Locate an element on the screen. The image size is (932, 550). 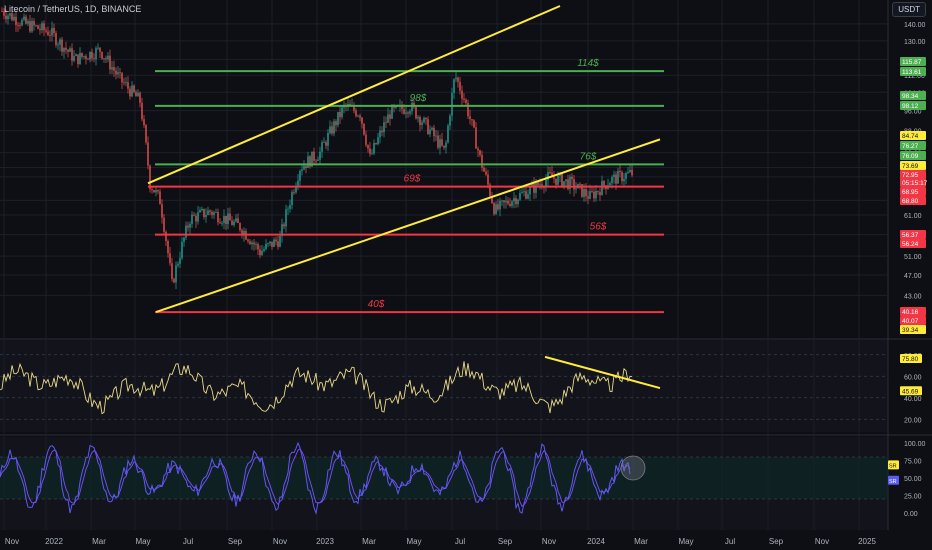
price-badge-label: 40.16 is located at coordinates (910, 312).